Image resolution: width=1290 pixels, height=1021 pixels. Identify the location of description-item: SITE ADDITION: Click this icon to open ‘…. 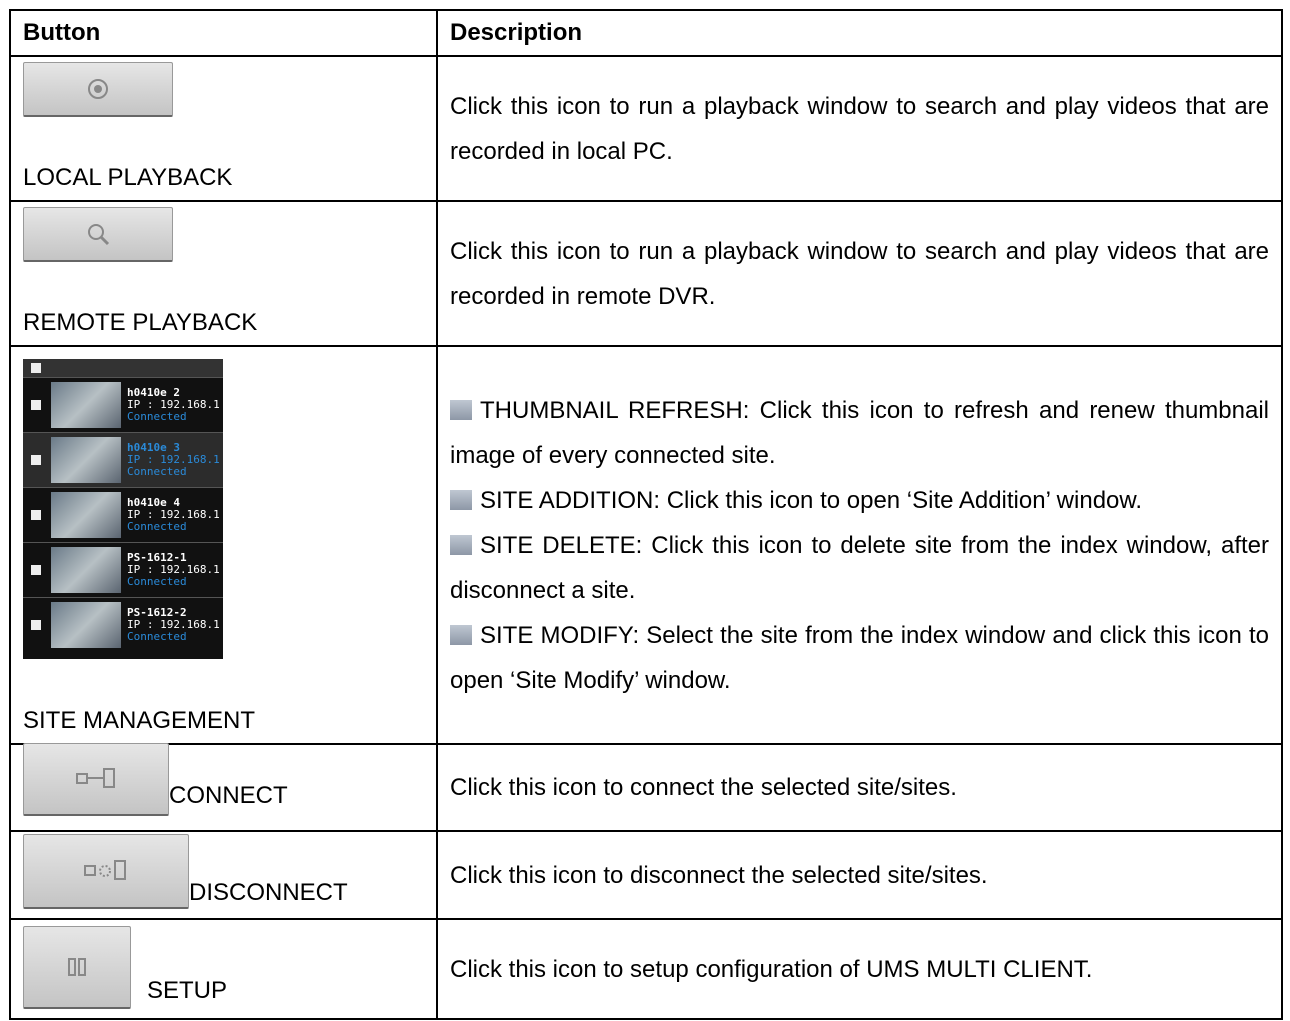
(859, 500).